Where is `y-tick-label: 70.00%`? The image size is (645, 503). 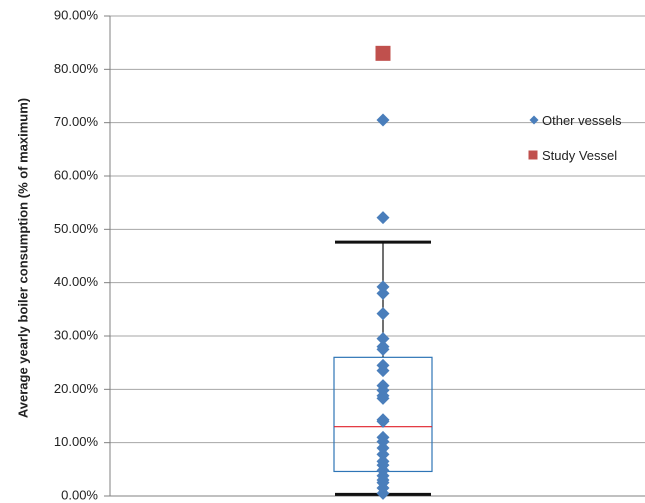
y-tick-label: 70.00% is located at coordinates (76, 121).